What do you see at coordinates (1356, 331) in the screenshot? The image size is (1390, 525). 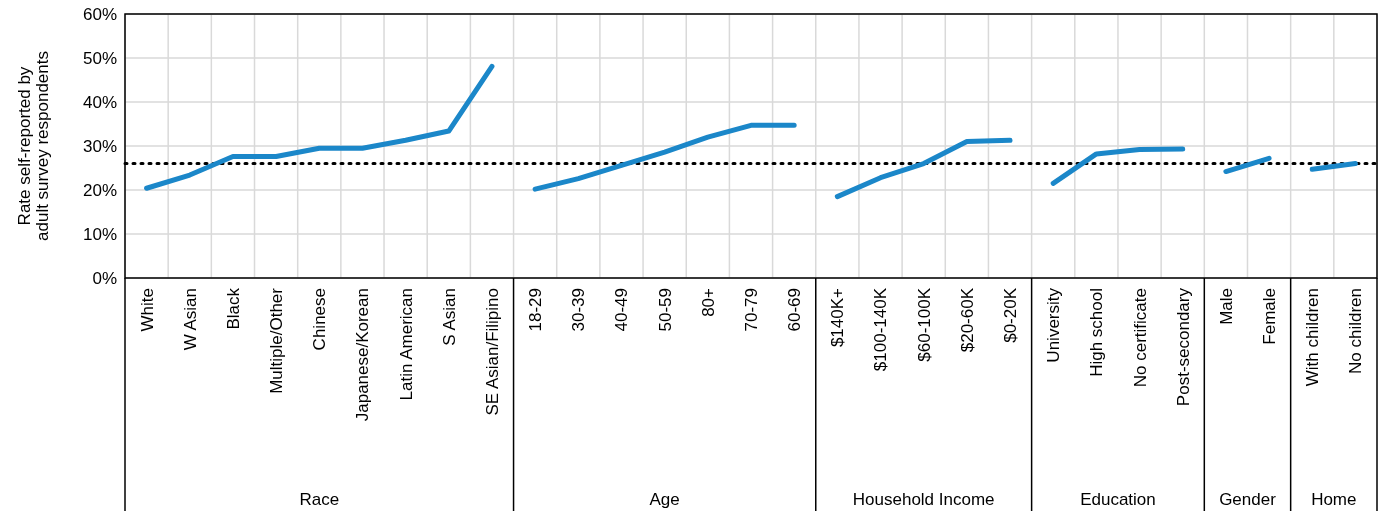 I see `x-tick-label: No children` at bounding box center [1356, 331].